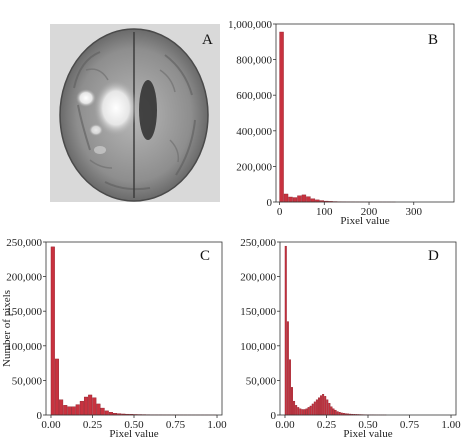  What do you see at coordinates (369, 212) in the screenshot?
I see `x-tick-label: 200` at bounding box center [369, 212].